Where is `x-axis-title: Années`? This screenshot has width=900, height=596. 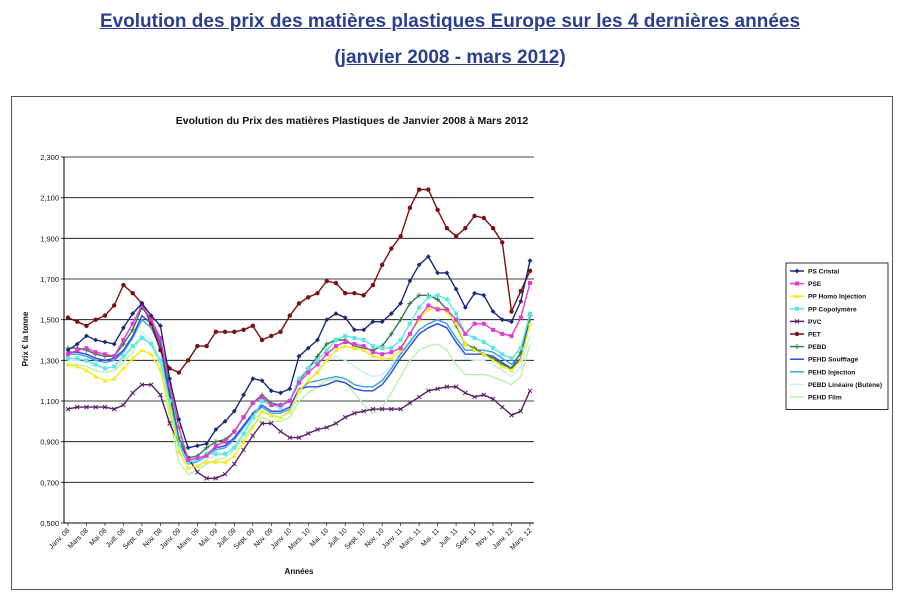 x-axis-title: Années is located at coordinates (299, 571).